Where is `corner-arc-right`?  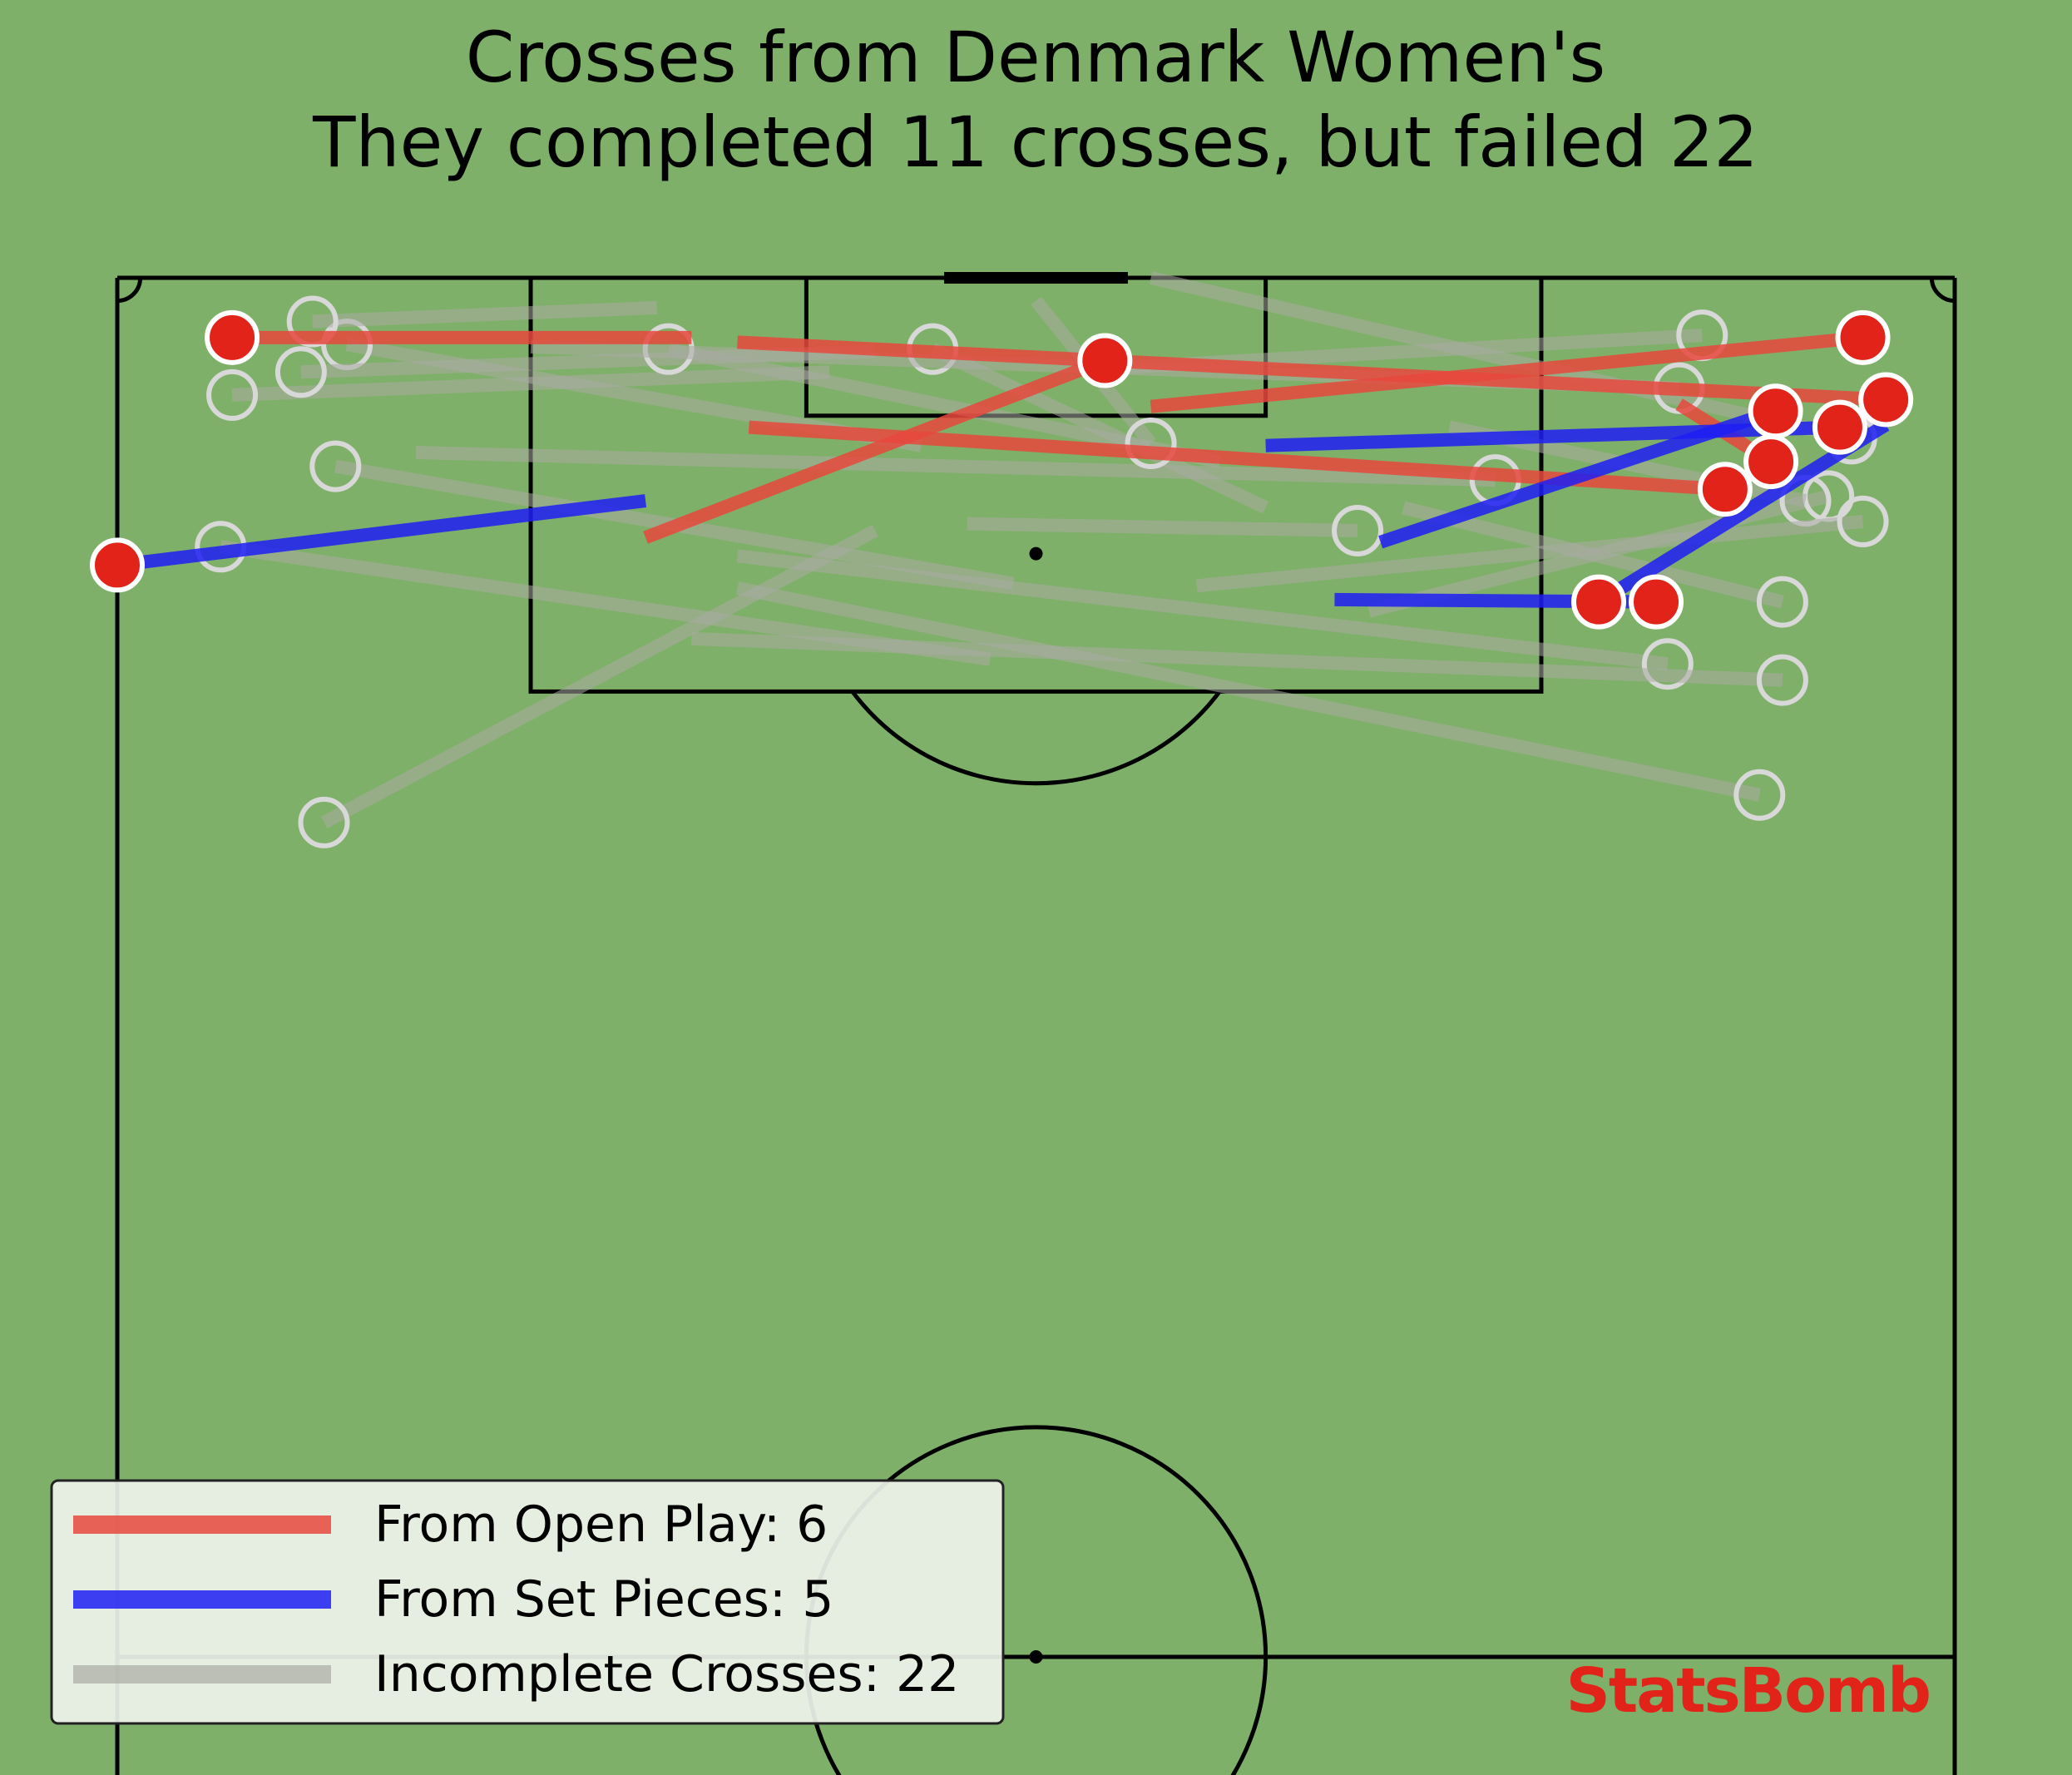 corner-arc-right is located at coordinates (1942, 291).